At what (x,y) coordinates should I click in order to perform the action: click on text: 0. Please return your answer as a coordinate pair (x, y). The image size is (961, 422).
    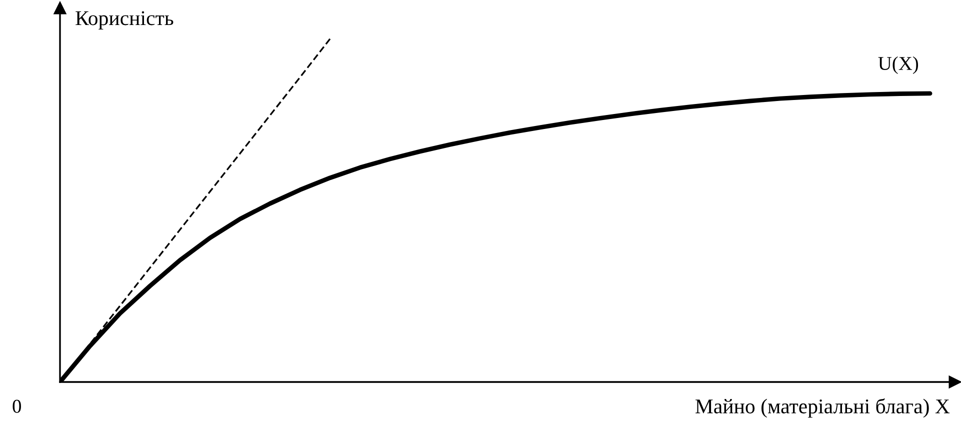
    Looking at the image, I should click on (16, 406).